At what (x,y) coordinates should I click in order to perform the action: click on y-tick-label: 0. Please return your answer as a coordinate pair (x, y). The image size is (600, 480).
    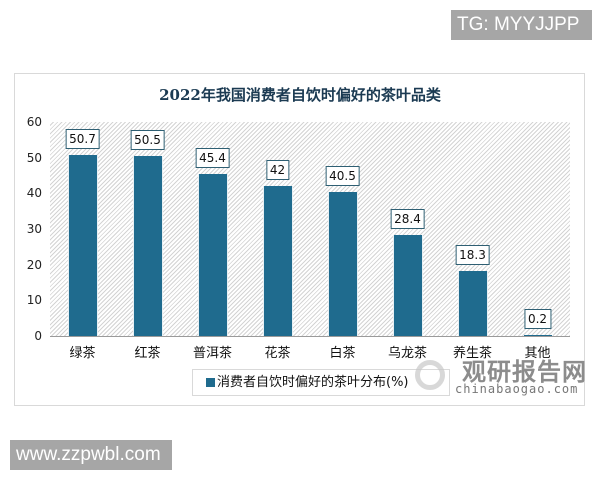
    Looking at the image, I should click on (38, 336).